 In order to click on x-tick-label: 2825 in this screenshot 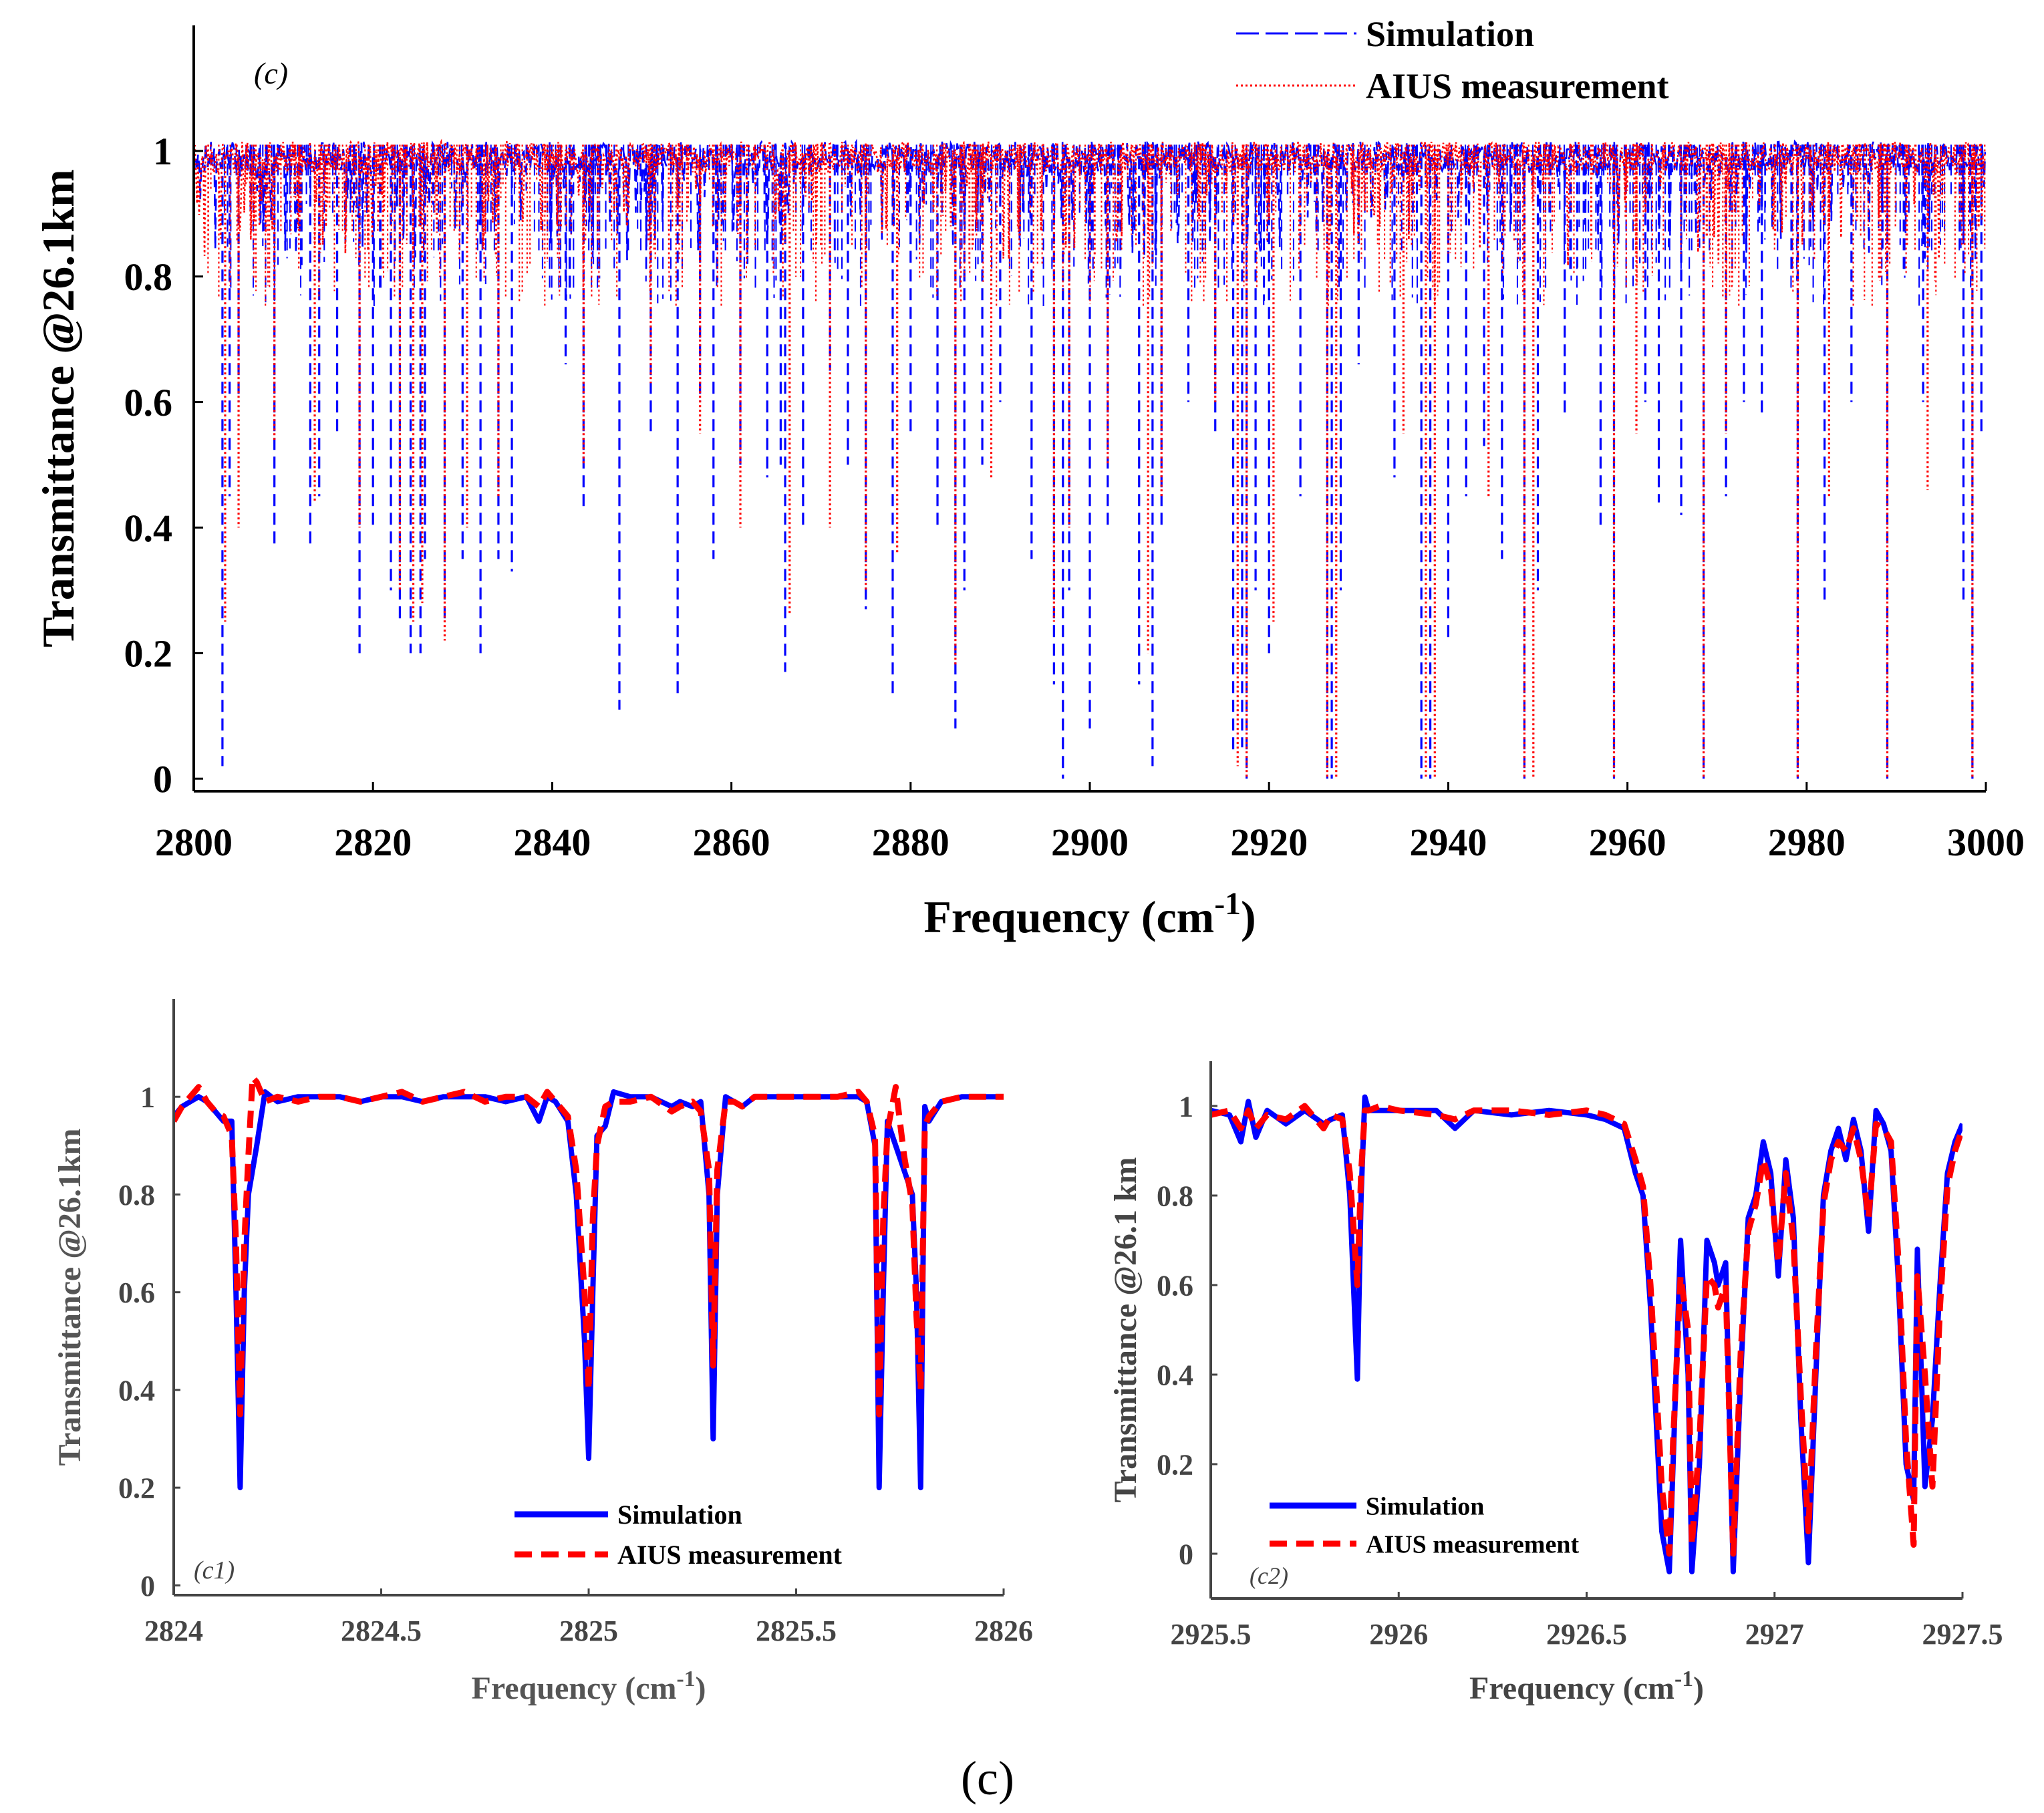, I will do `click(588, 1631)`.